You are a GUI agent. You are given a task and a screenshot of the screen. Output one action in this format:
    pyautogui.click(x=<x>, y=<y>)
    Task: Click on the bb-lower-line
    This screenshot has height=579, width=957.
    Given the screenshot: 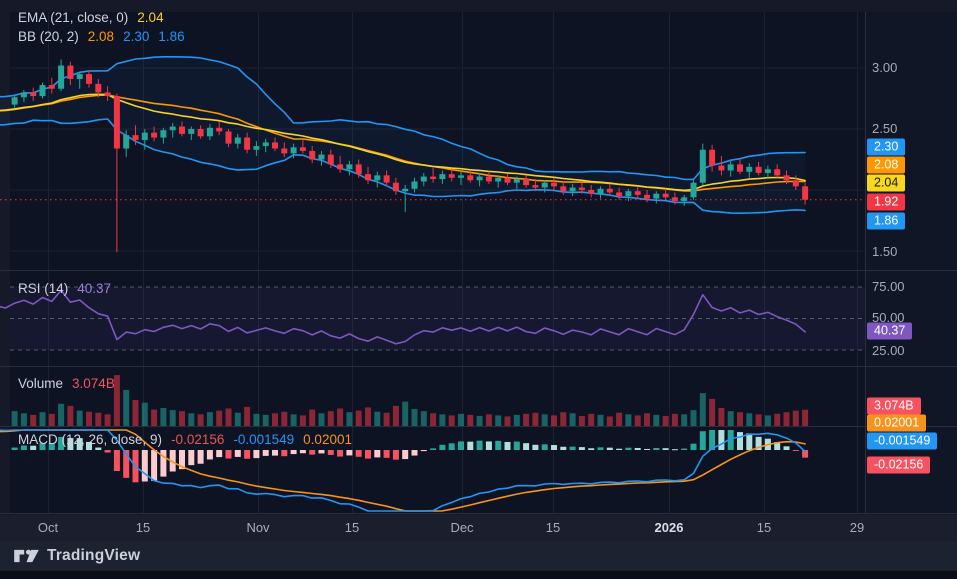 What is the action you would take?
    pyautogui.click(x=403, y=166)
    